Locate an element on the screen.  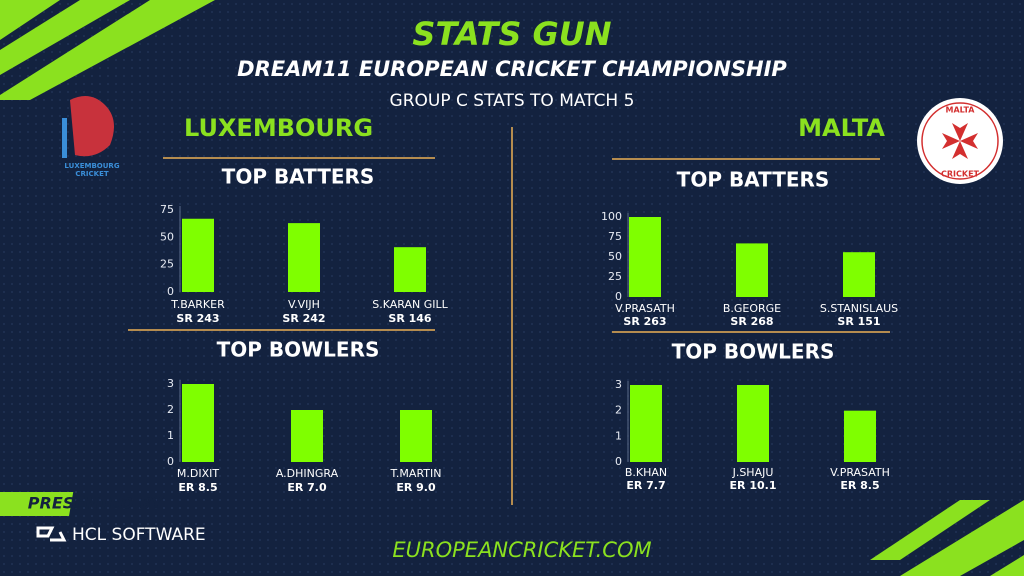
subtitle: GROUP C STATS TO MATCH 5 is located at coordinates (512, 101).